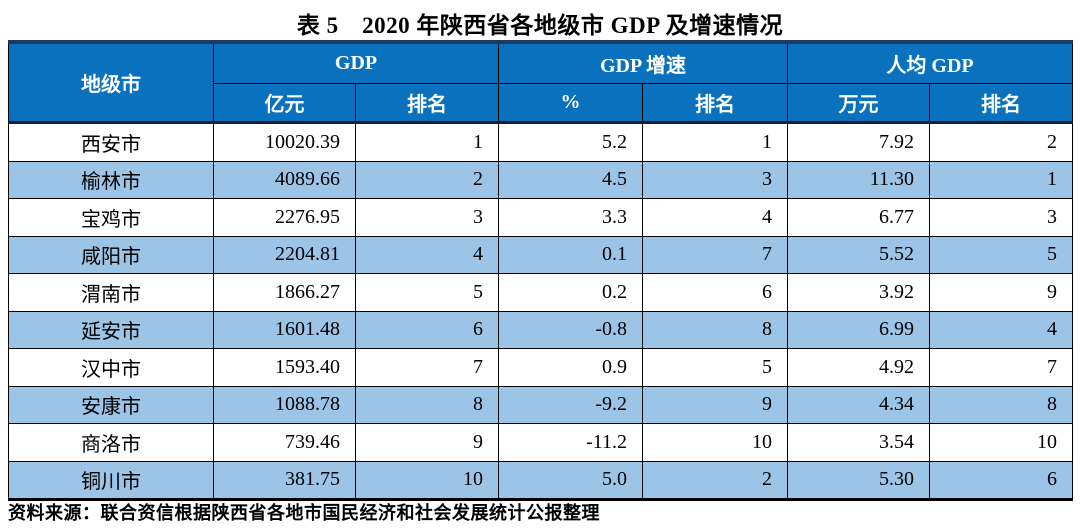  Describe the element at coordinates (284, 480) in the screenshot. I see `cell-gdp: 381.75` at that location.